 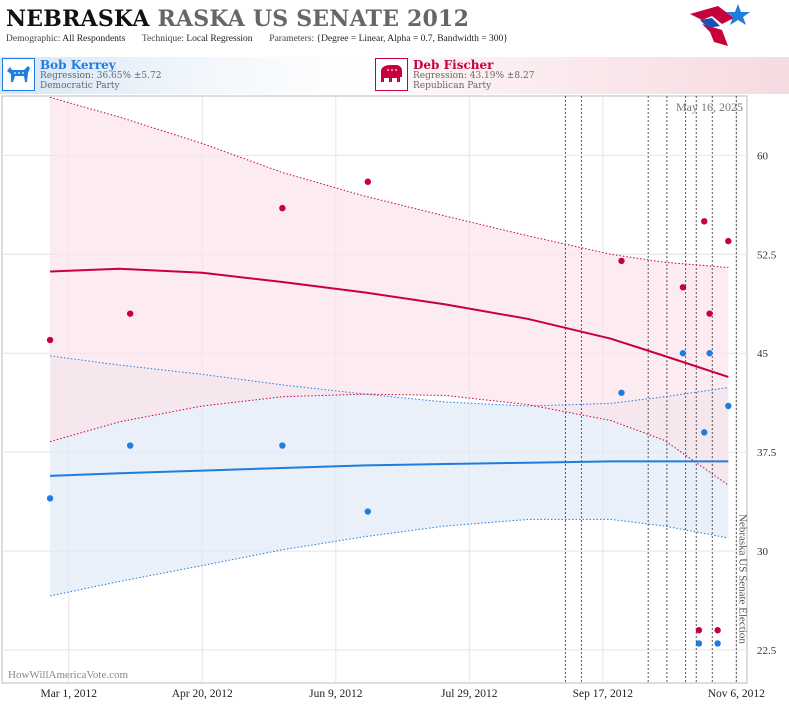 What do you see at coordinates (219, 39) in the screenshot?
I see `technique-value: Local Regression` at bounding box center [219, 39].